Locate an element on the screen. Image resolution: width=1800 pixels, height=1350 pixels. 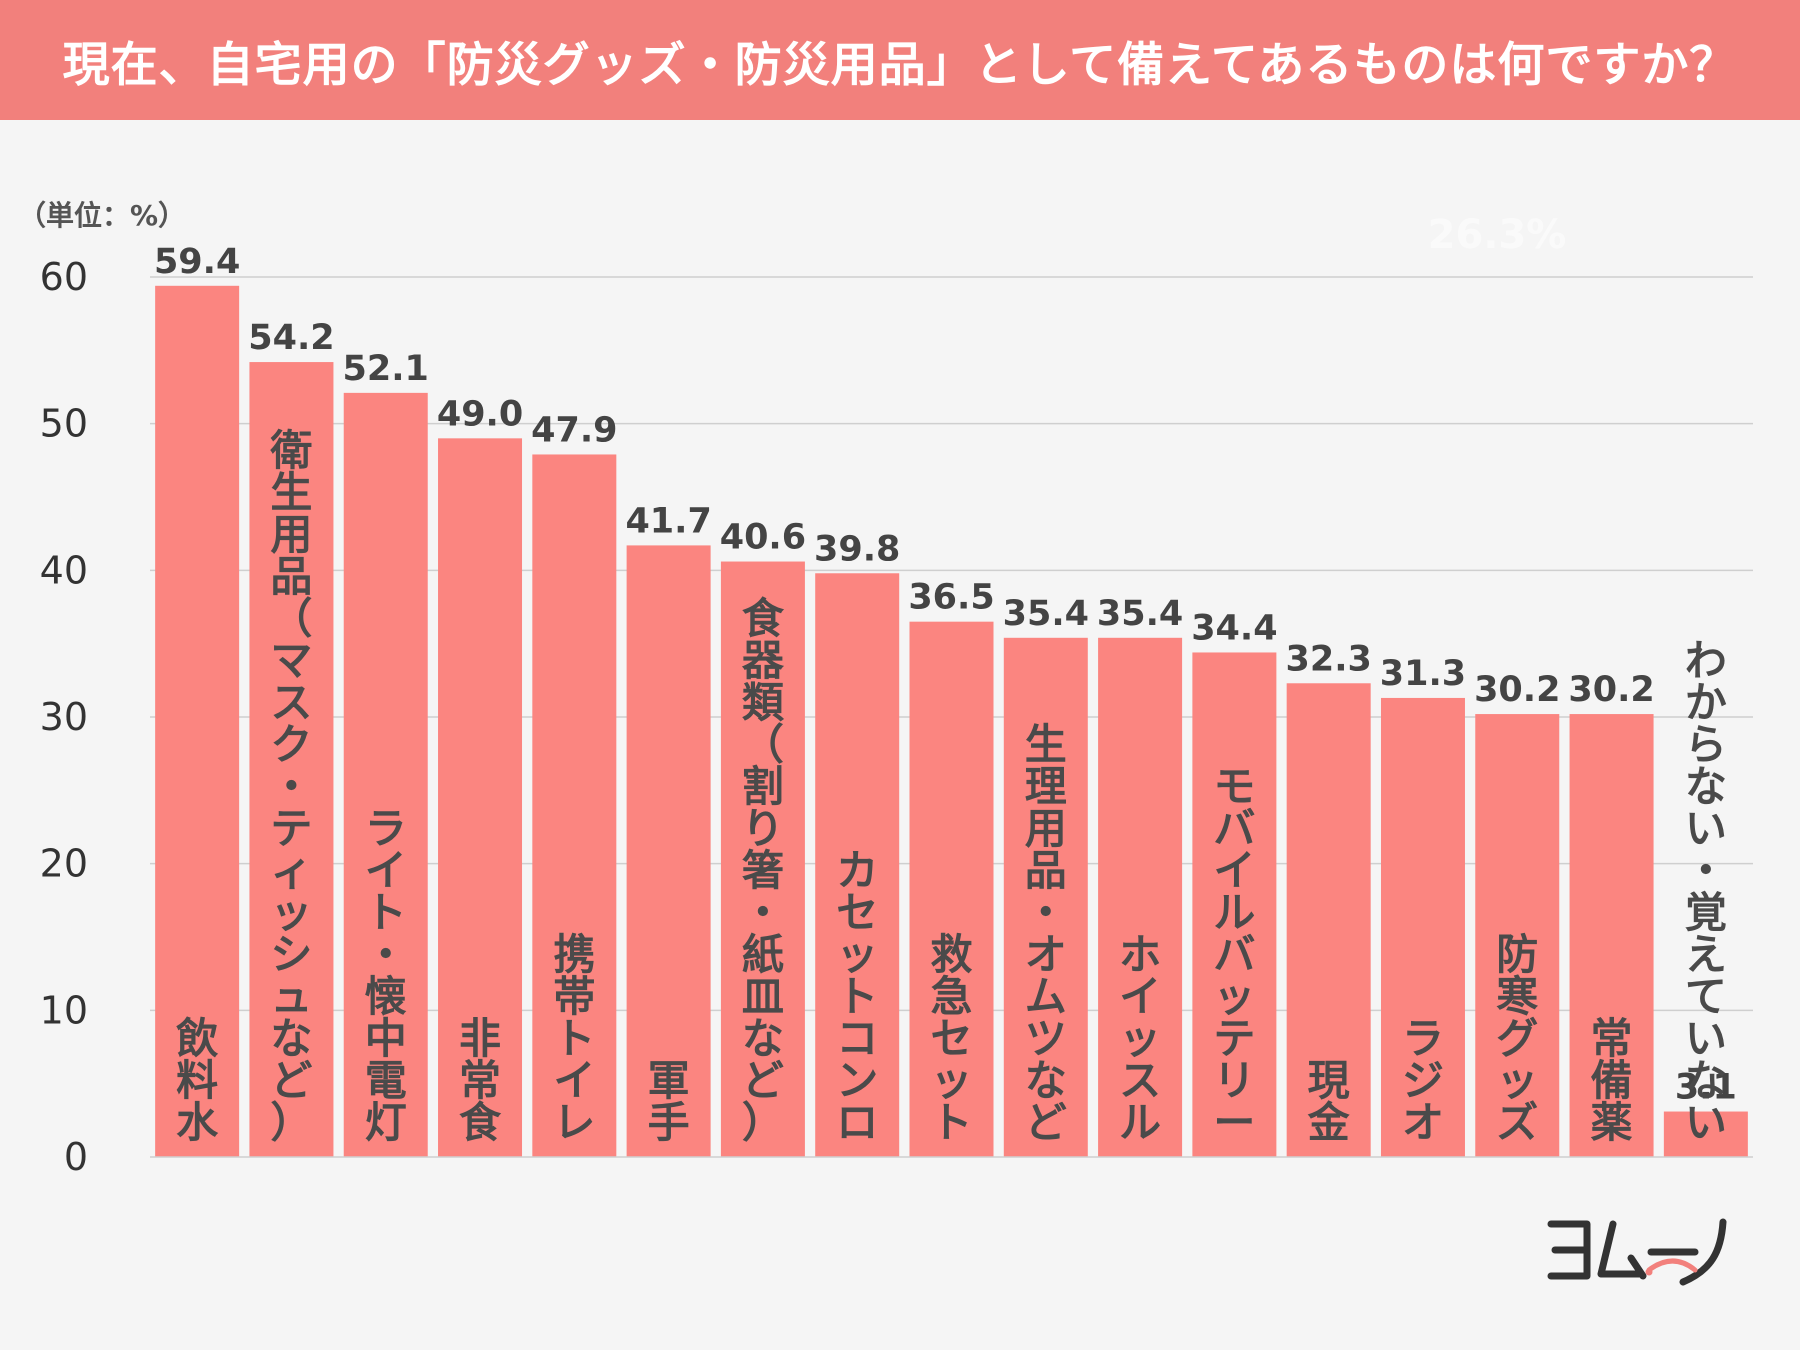
value-label: 52.1 is located at coordinates (386, 369).